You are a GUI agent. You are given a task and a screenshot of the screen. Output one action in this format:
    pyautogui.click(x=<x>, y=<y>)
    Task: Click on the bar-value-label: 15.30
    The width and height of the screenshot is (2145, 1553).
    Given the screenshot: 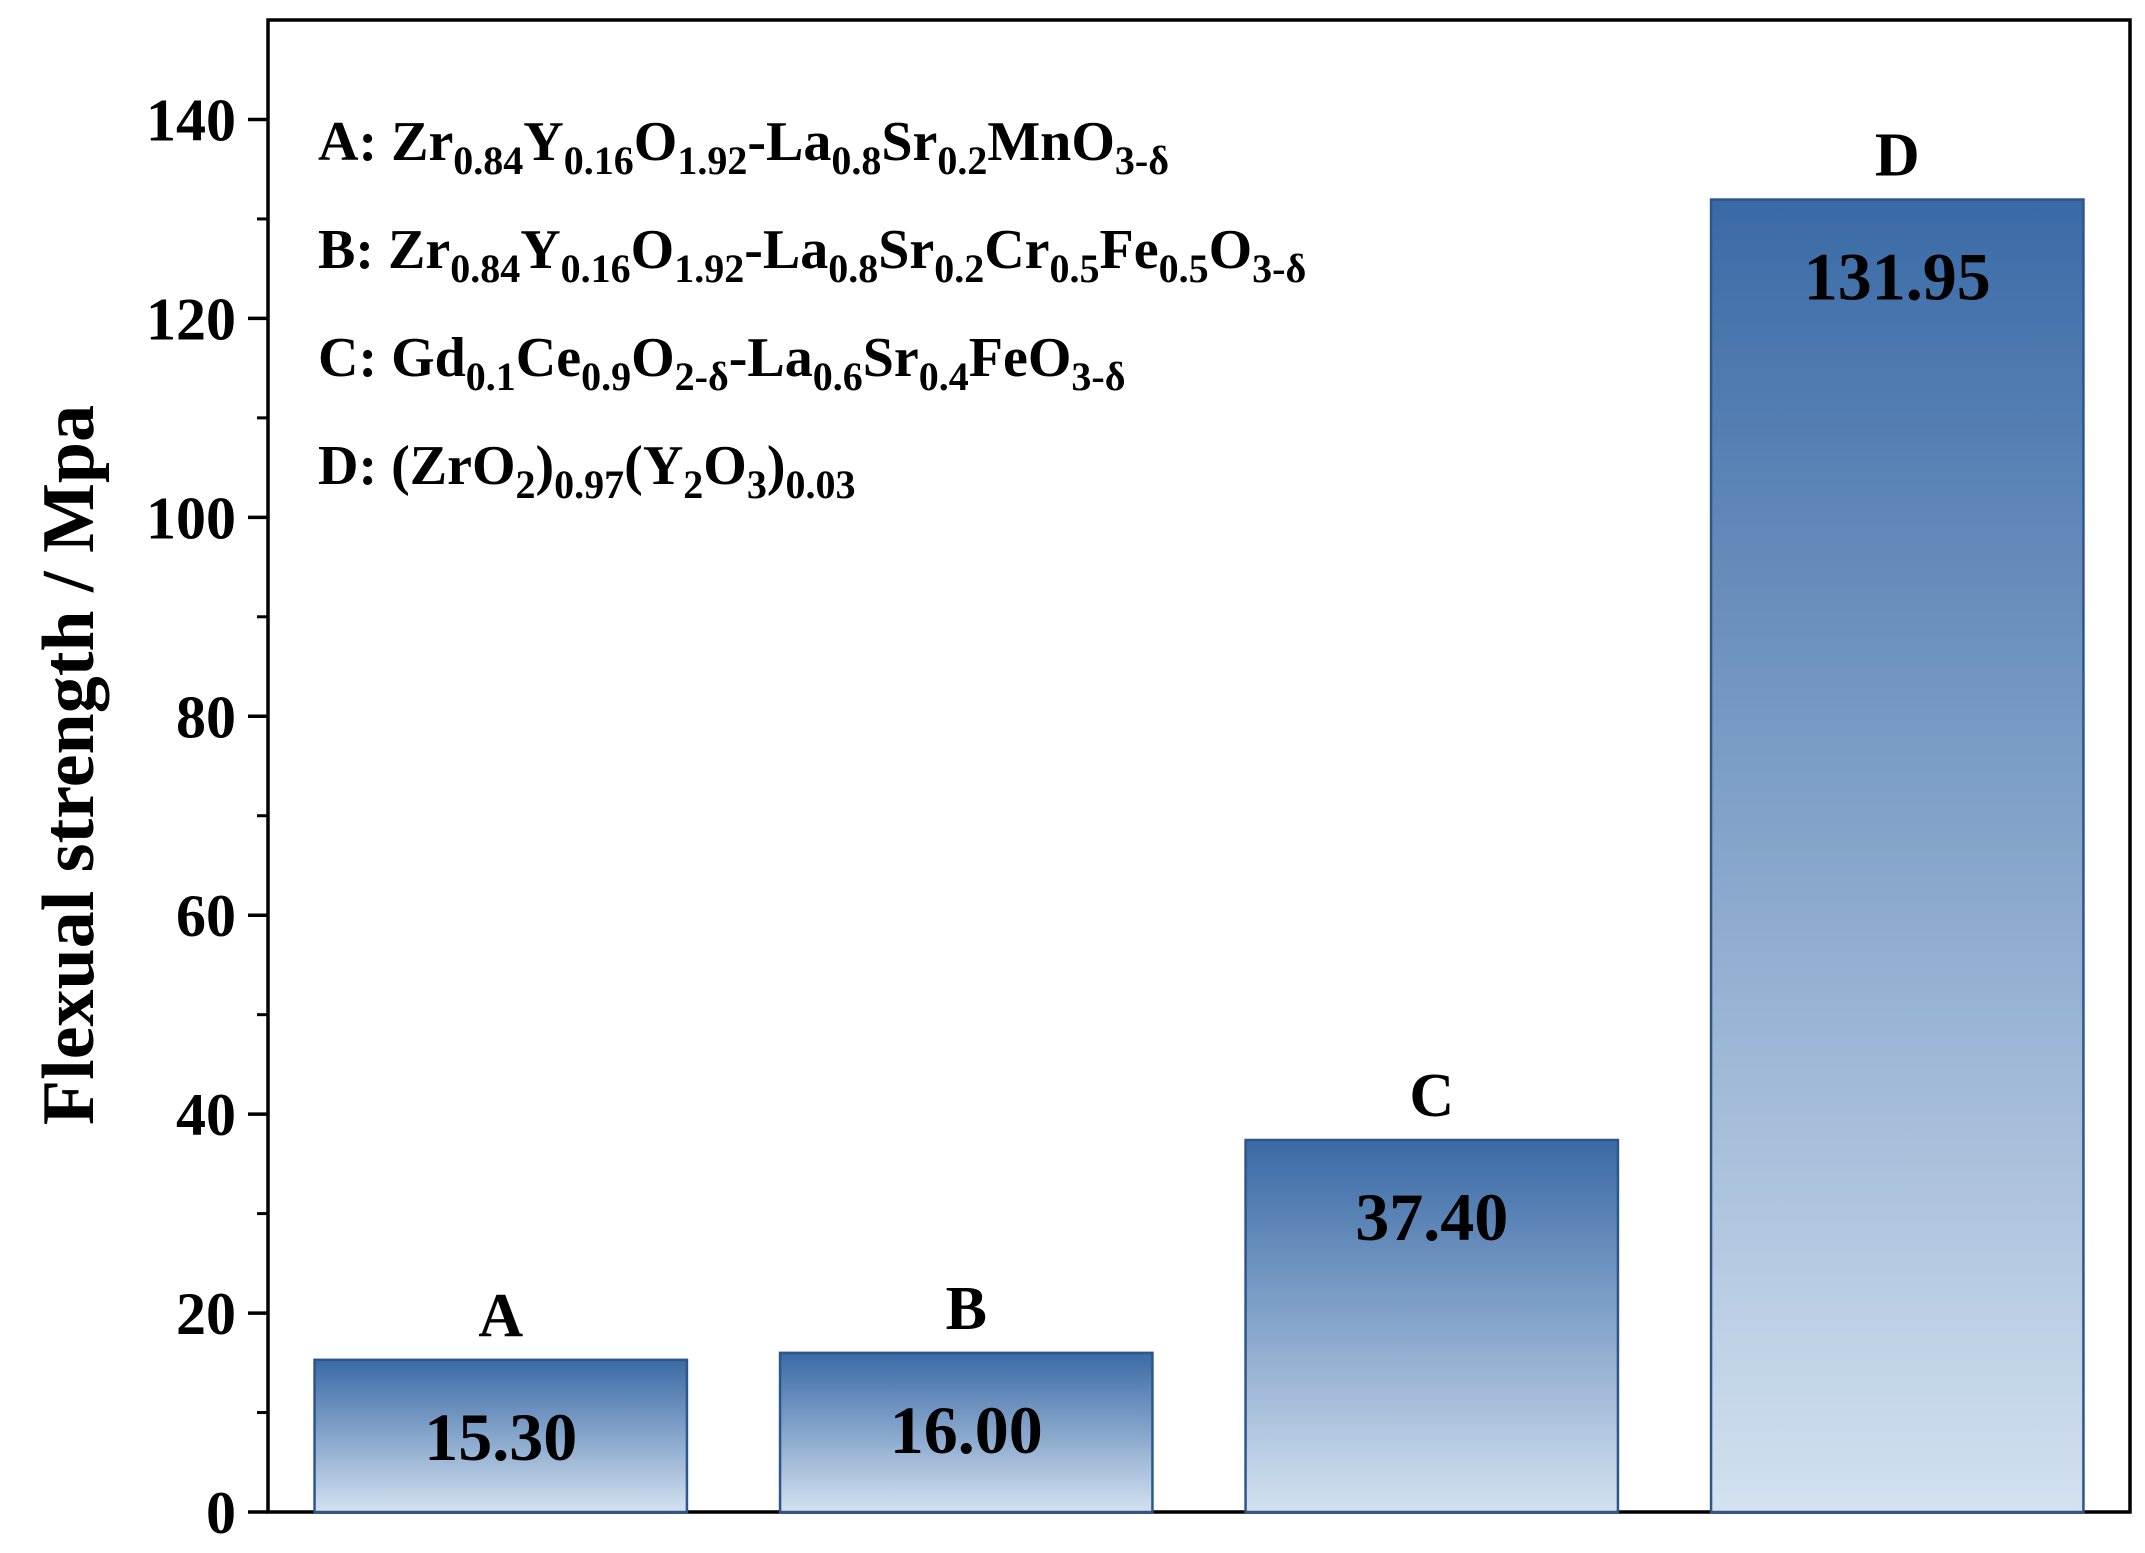 What is the action you would take?
    pyautogui.click(x=500, y=1437)
    